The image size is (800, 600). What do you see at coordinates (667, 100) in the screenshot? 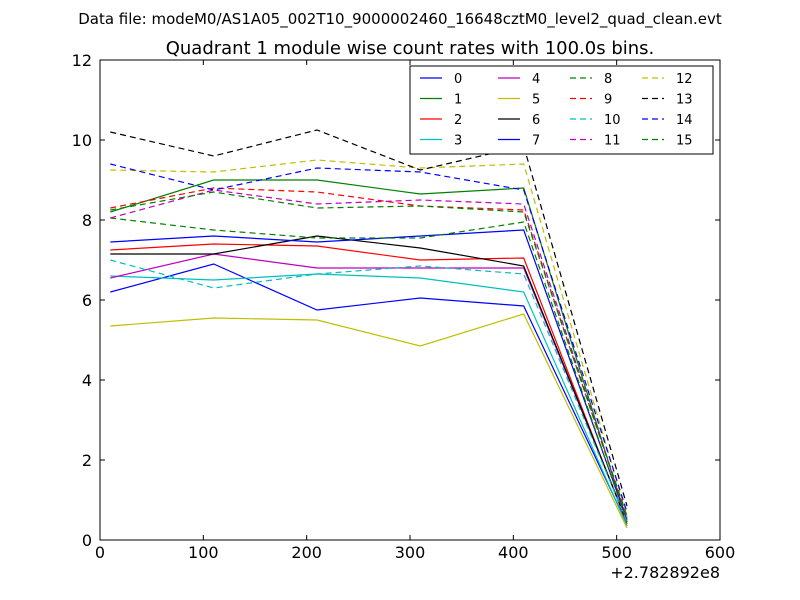
I see `legend-entry-13: 13` at bounding box center [667, 100].